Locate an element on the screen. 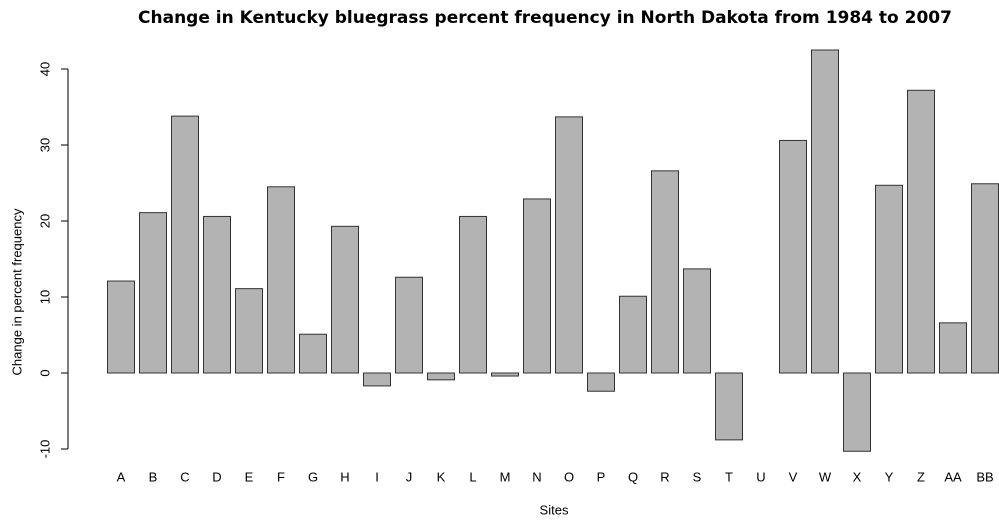 The width and height of the screenshot is (999, 520). x-tick-label: D is located at coordinates (216, 476).